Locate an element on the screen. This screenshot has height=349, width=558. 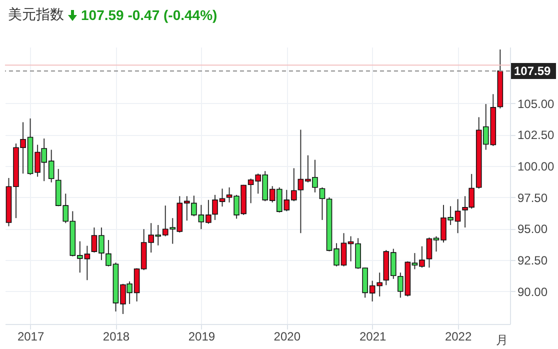
chart-title: 美元指数 is located at coordinates (36, 15).